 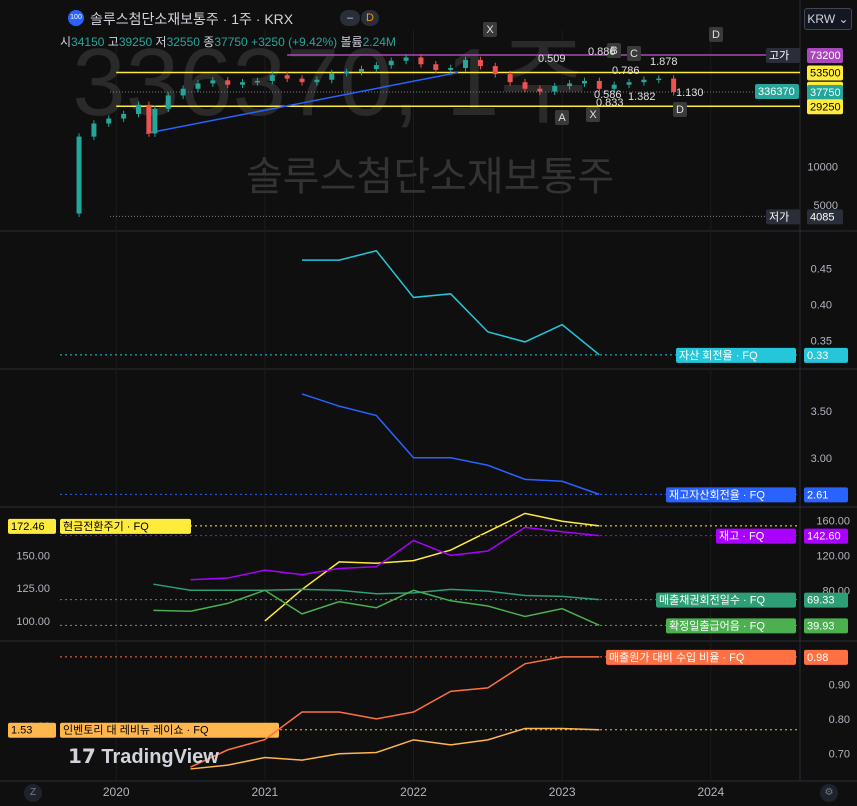 What do you see at coordinates (839, 720) in the screenshot?
I see `right-axis-tick: 0.80` at bounding box center [839, 720].